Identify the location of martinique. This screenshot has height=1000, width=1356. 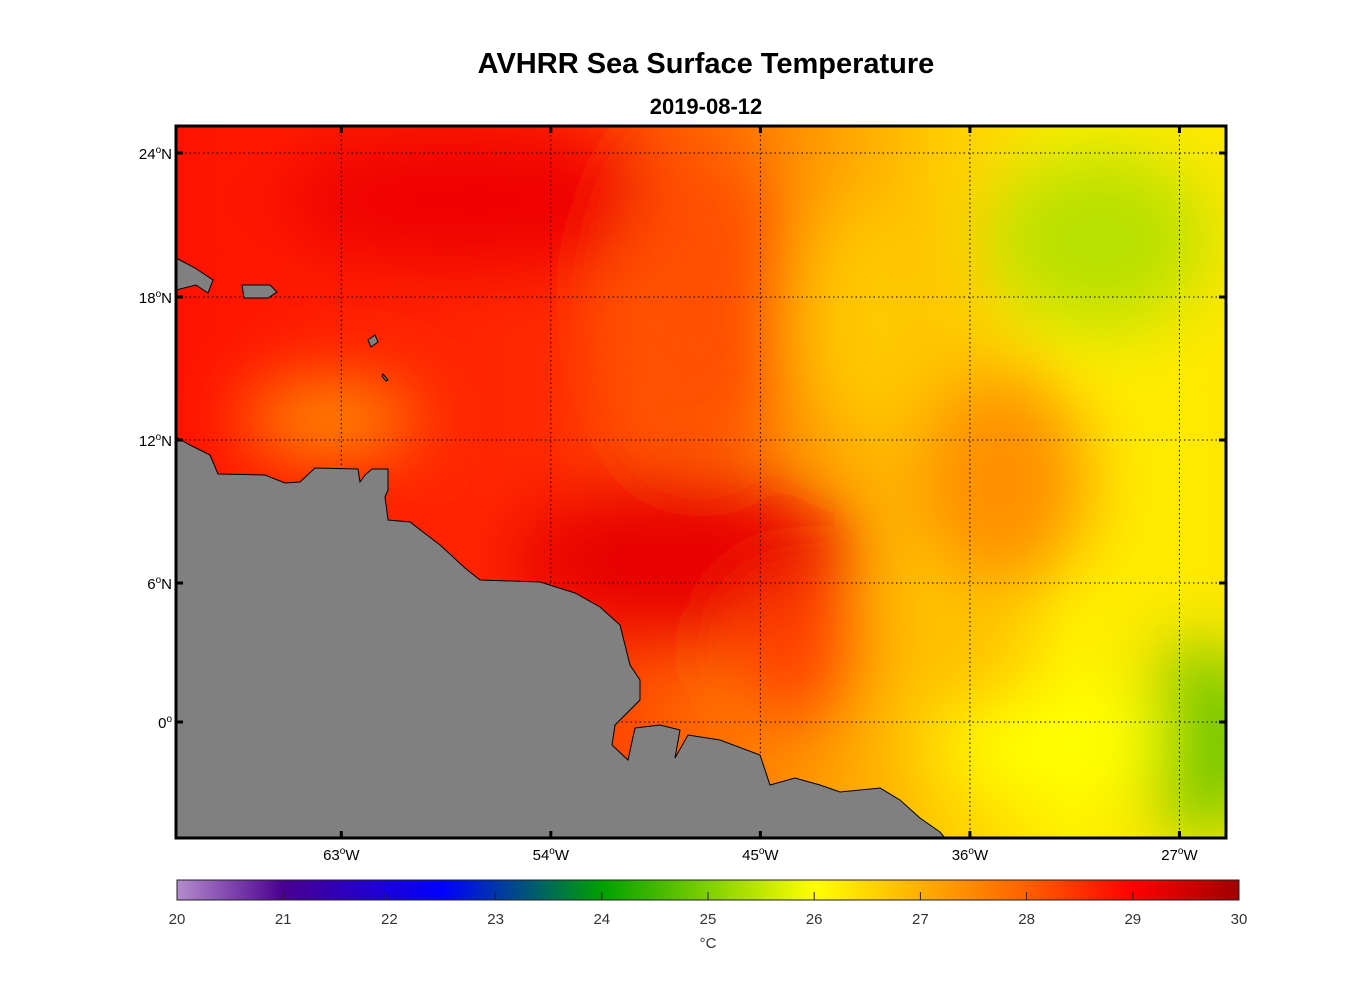
(385, 377).